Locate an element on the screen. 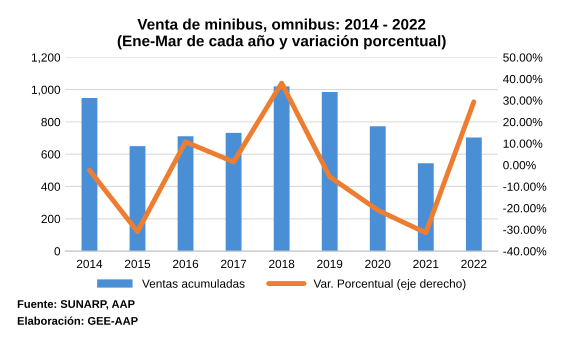 The width and height of the screenshot is (569, 337). y-tick-label: 400 is located at coordinates (50, 186).